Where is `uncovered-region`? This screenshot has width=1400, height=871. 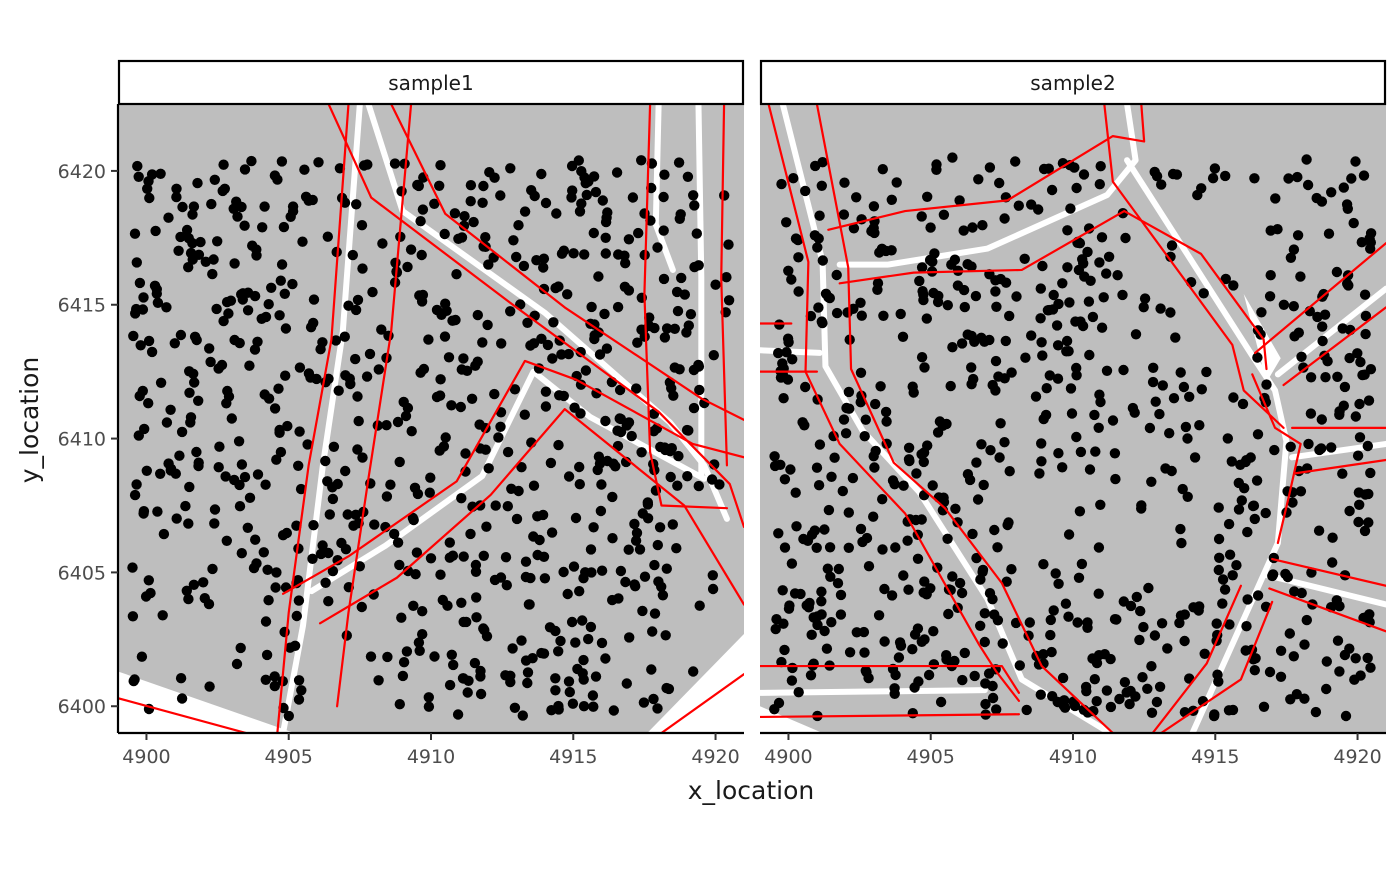 uncovered-region is located at coordinates (206, 702).